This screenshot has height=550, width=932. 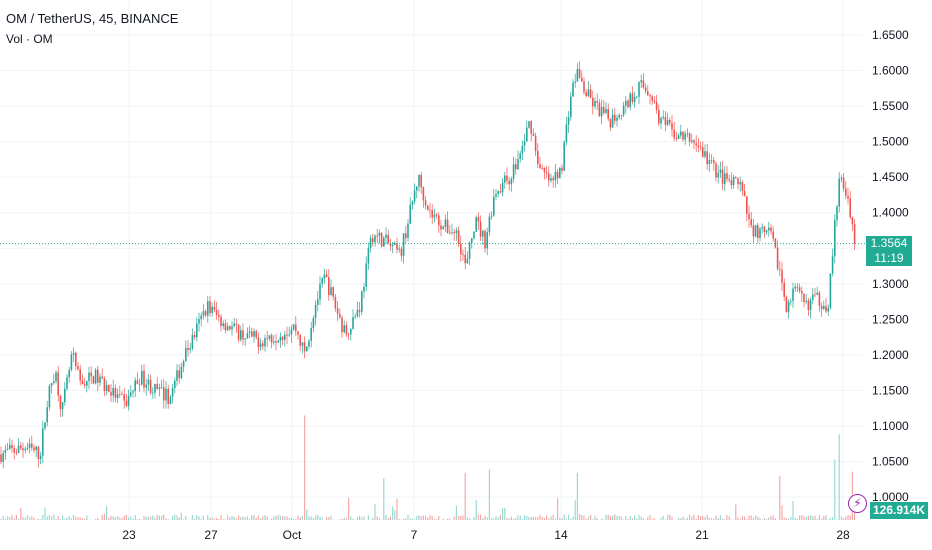 I want to click on last-price-badge: 1.3564 11:19, so click(x=889, y=250).